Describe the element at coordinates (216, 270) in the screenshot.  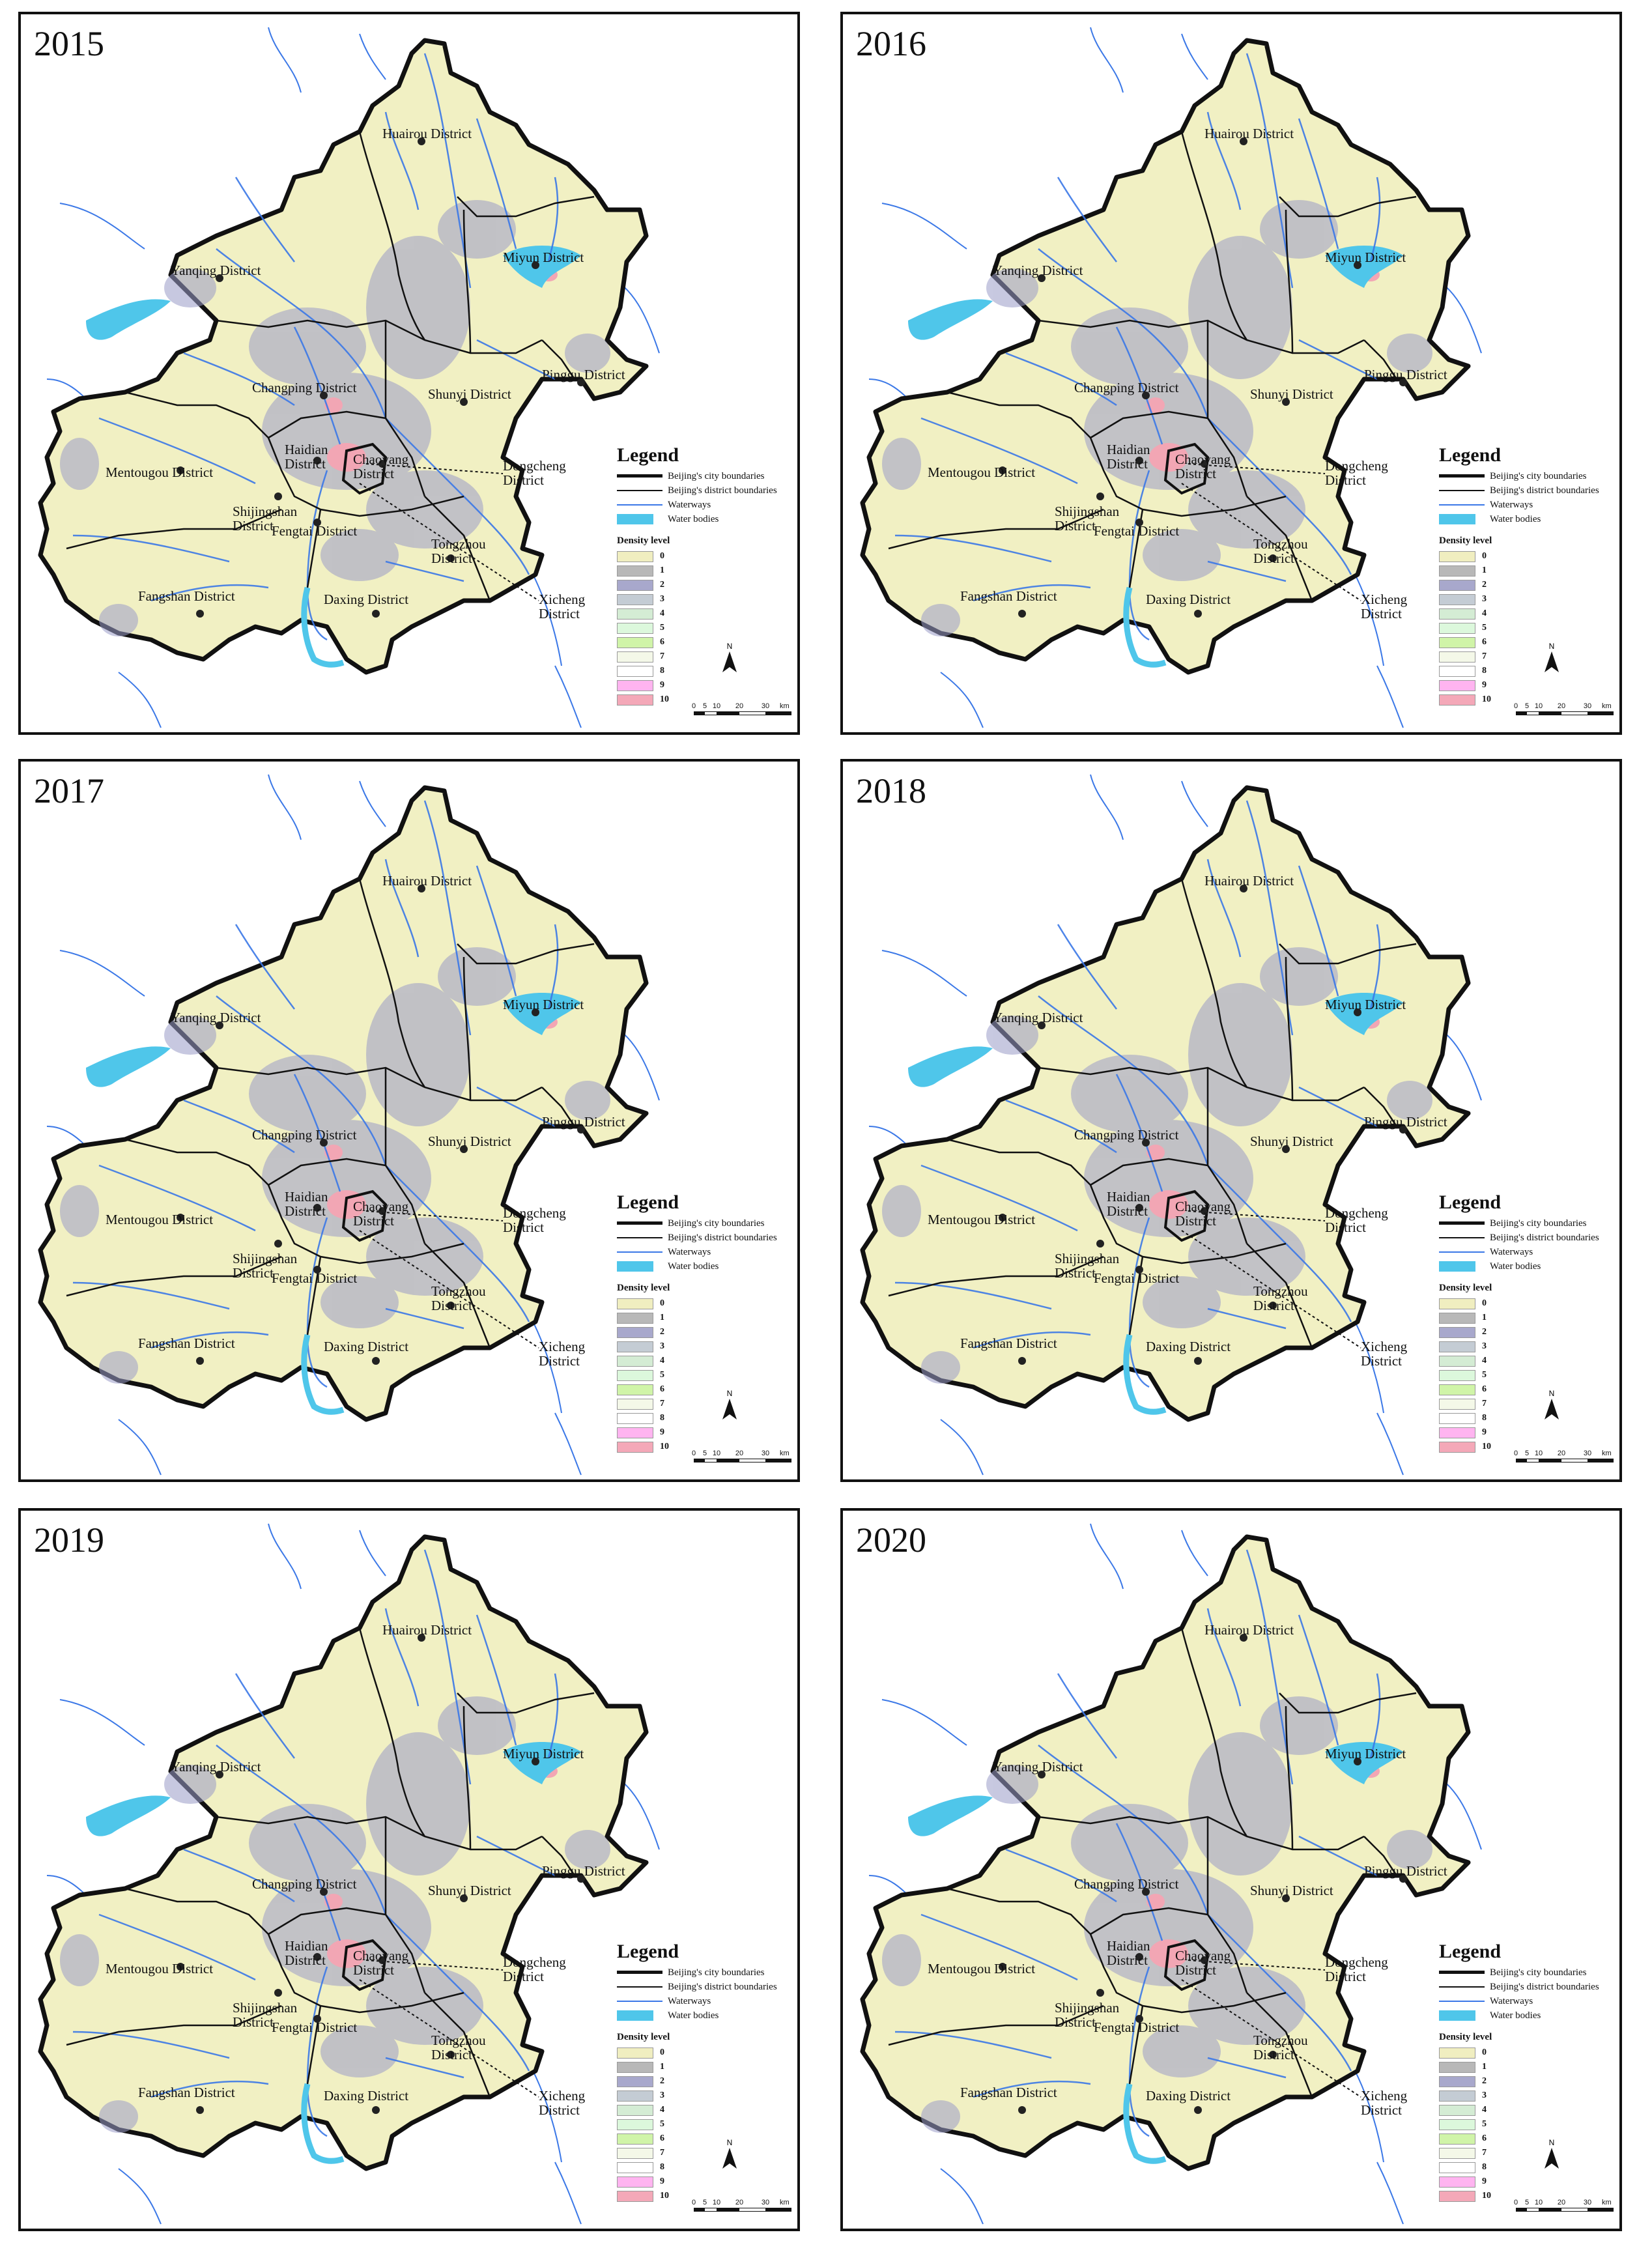
I see `district-label-yanqing: Yanqing District` at that location.